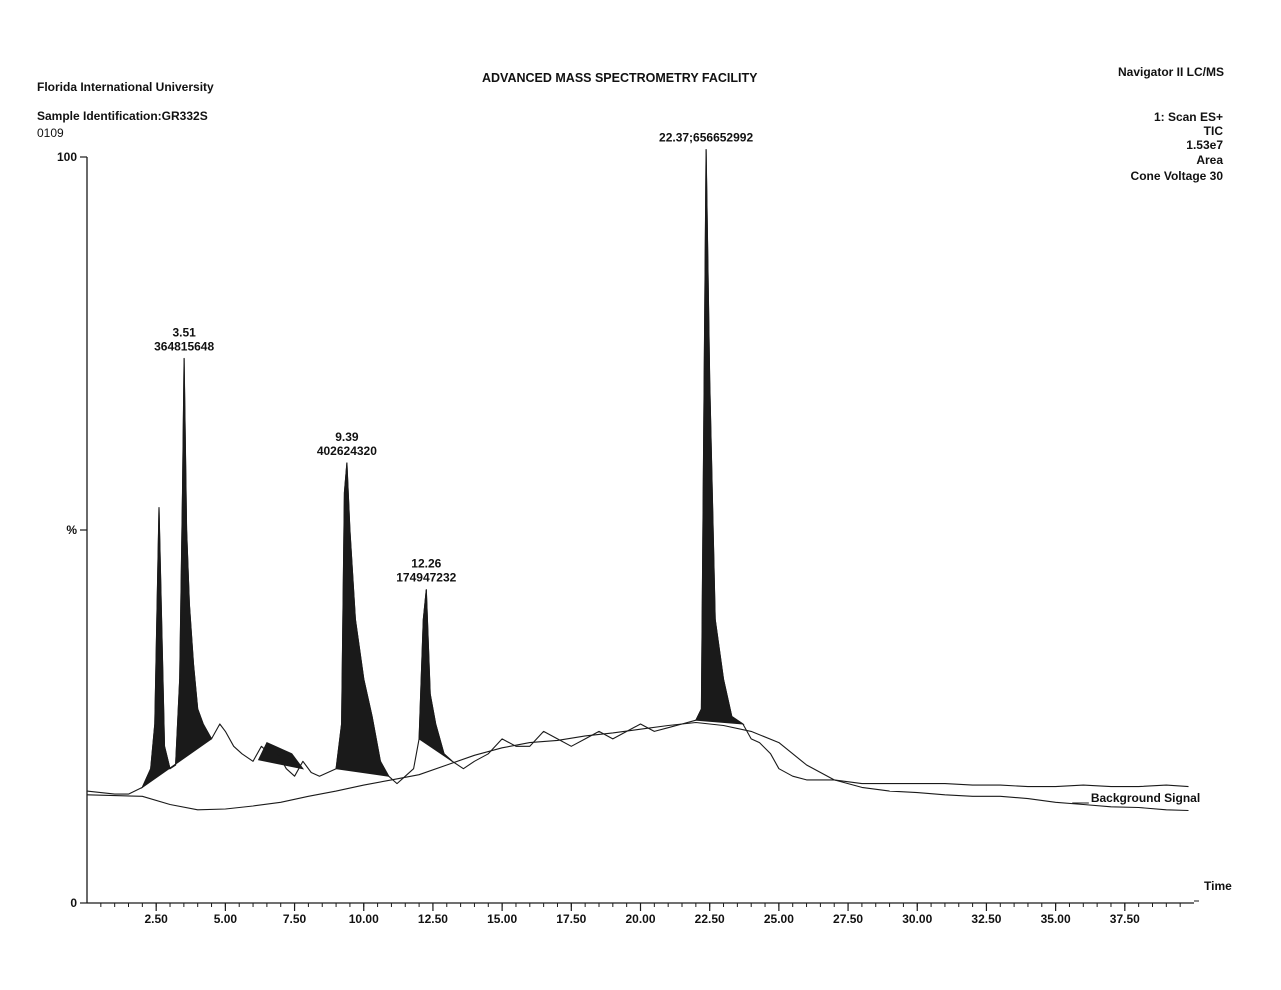 The width and height of the screenshot is (1281, 990). What do you see at coordinates (710, 919) in the screenshot?
I see `x-tick-label: 22.50` at bounding box center [710, 919].